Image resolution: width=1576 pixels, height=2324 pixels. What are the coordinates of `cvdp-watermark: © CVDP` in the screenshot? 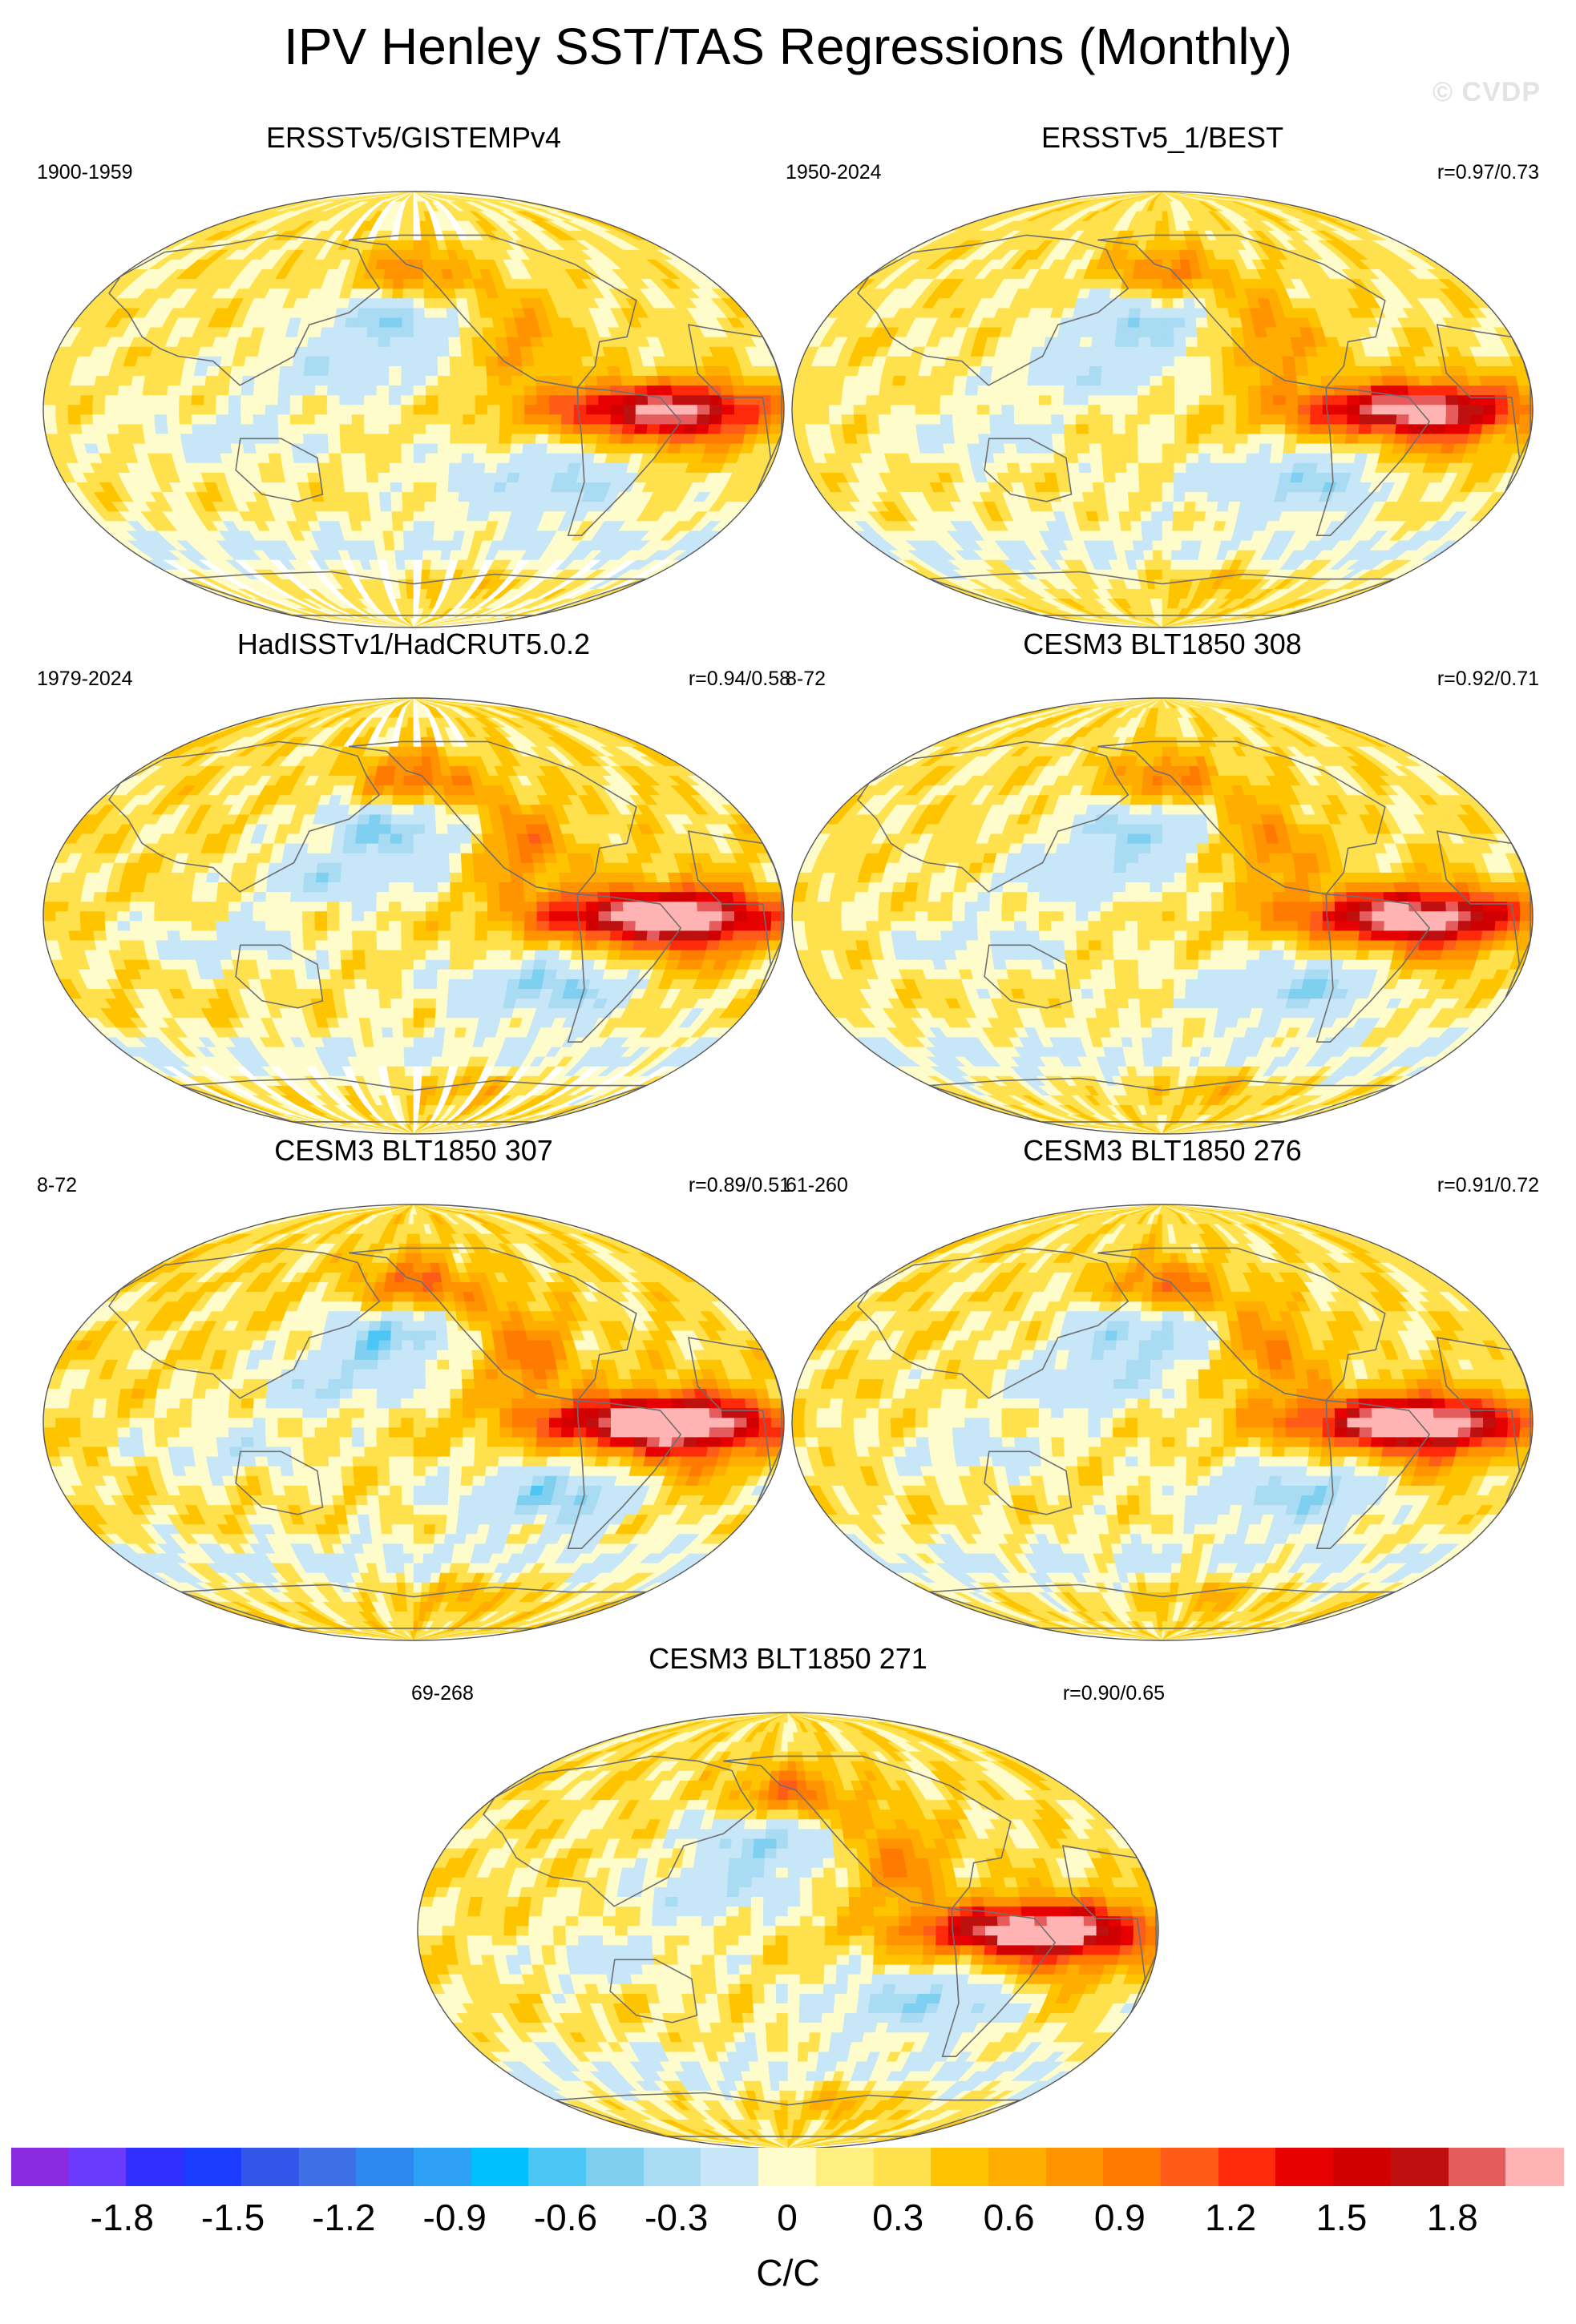 It's located at (1487, 92).